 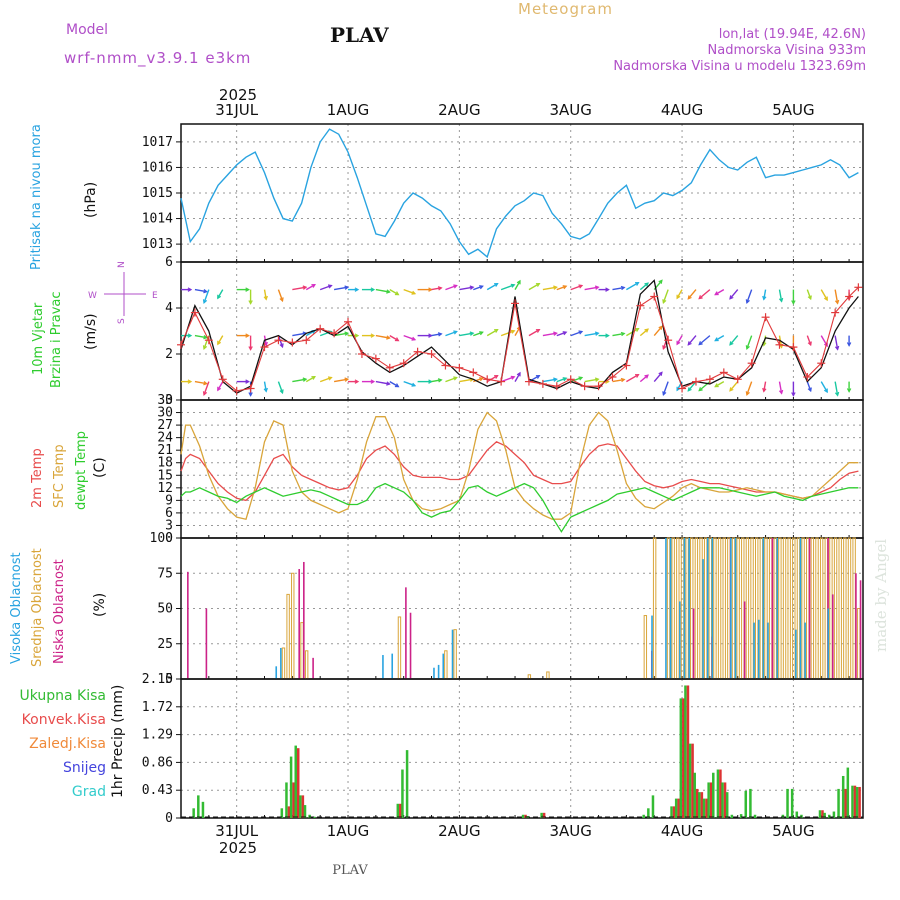 I want to click on wind-ylabel-2: Brzina i Pravac, so click(x=56, y=339).